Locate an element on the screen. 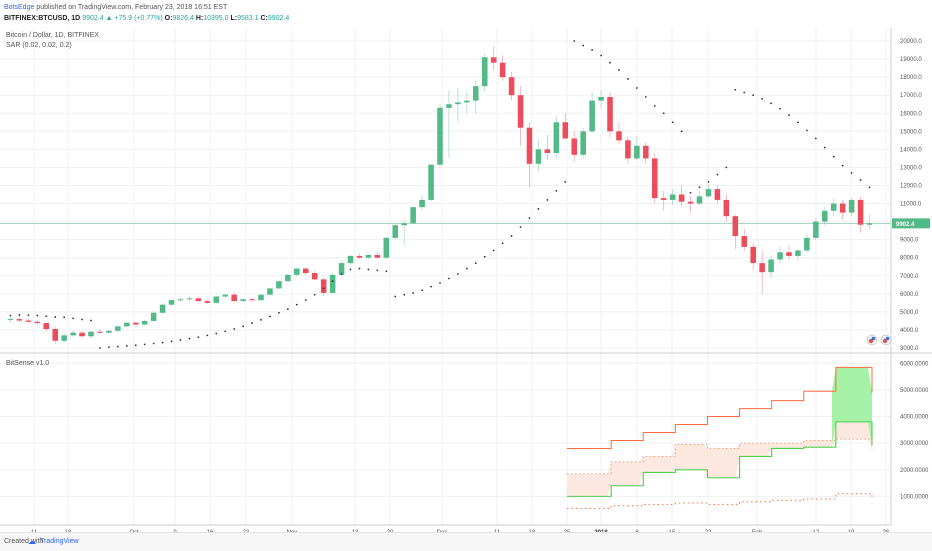 The width and height of the screenshot is (932, 551). time-tick-label: 25 is located at coordinates (567, 531).